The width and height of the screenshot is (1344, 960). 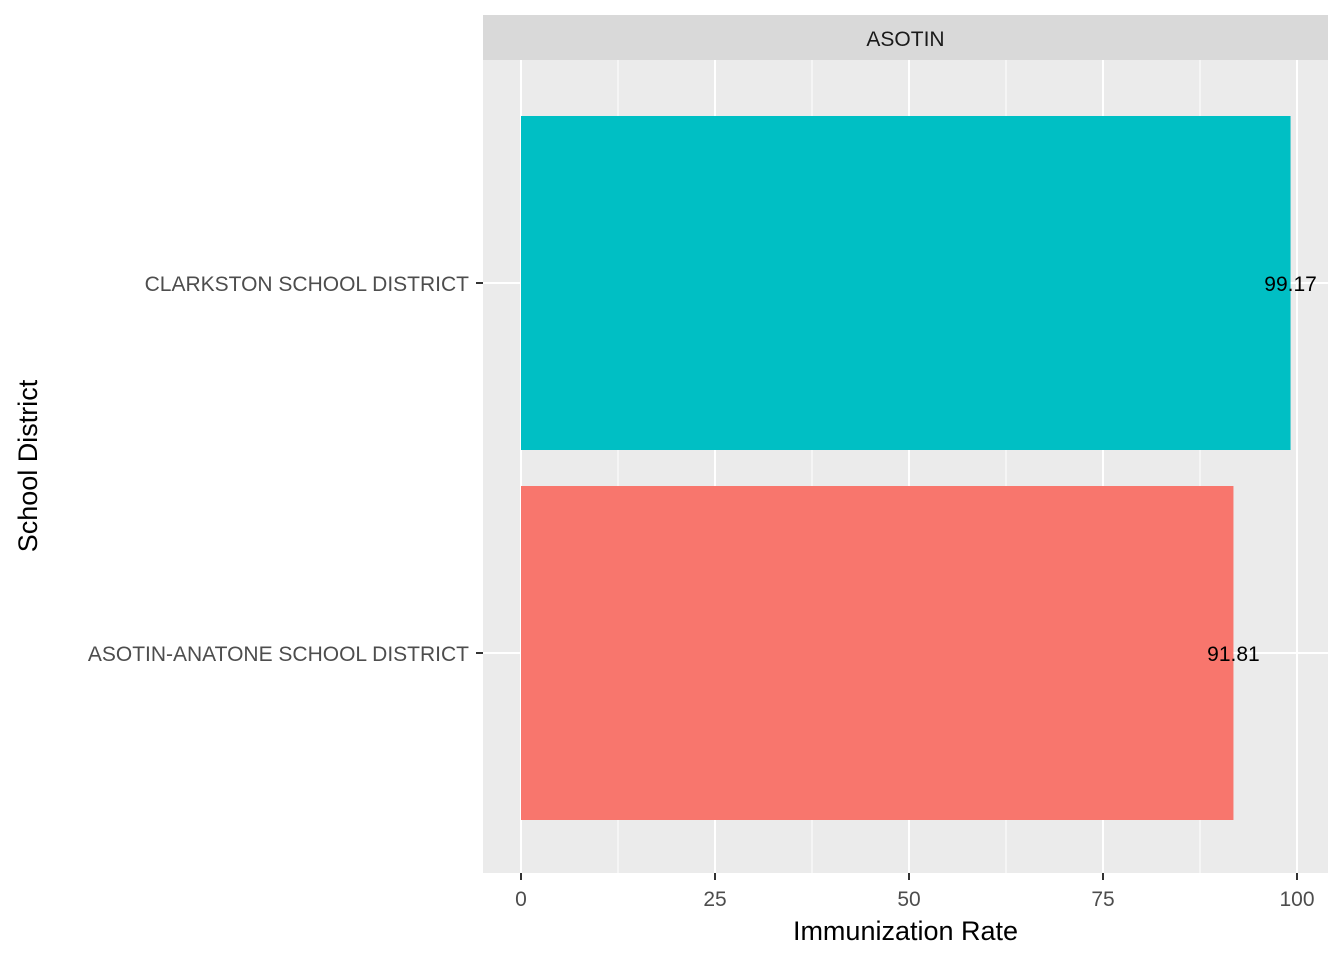 I want to click on data-labels: 99.17 91.81, so click(x=1262, y=469).